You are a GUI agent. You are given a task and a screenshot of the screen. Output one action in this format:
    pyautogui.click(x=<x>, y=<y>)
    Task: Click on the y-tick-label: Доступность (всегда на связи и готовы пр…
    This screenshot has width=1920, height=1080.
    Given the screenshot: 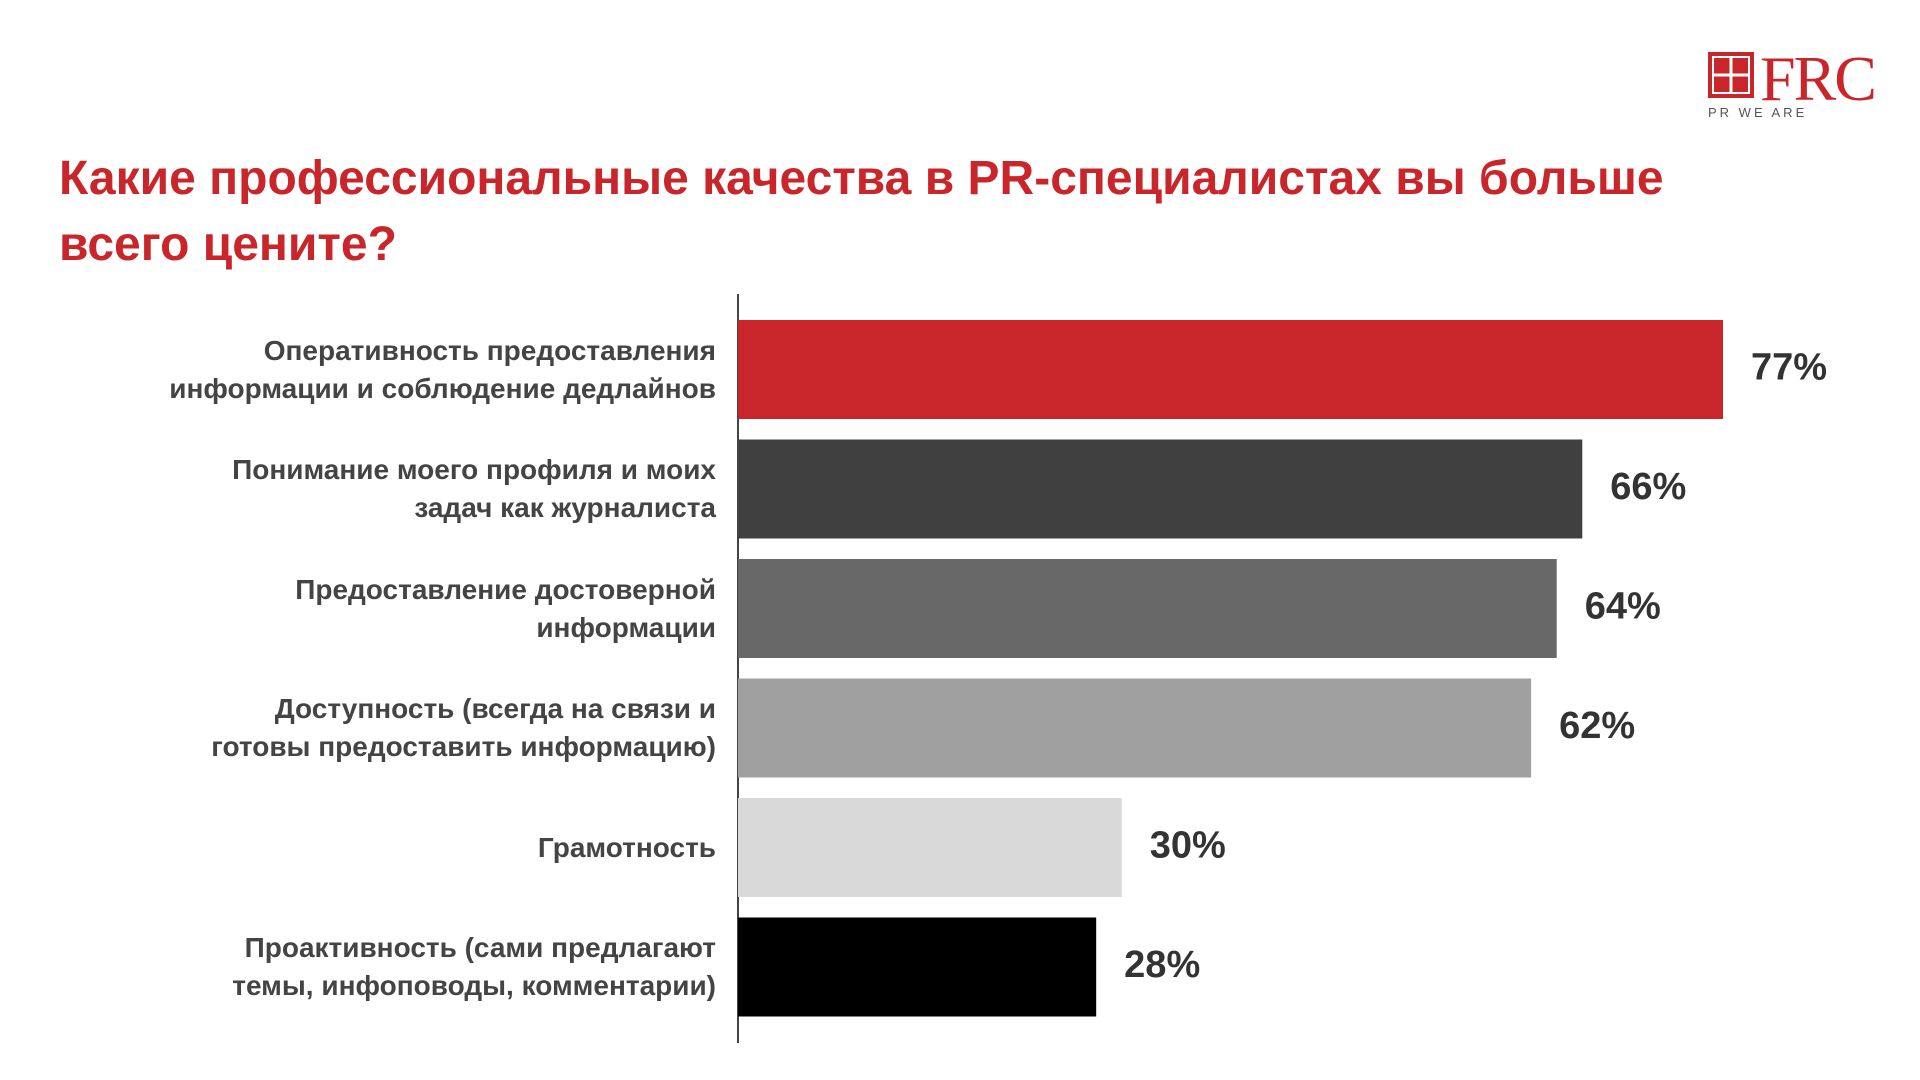 What is the action you would take?
    pyautogui.click(x=463, y=727)
    